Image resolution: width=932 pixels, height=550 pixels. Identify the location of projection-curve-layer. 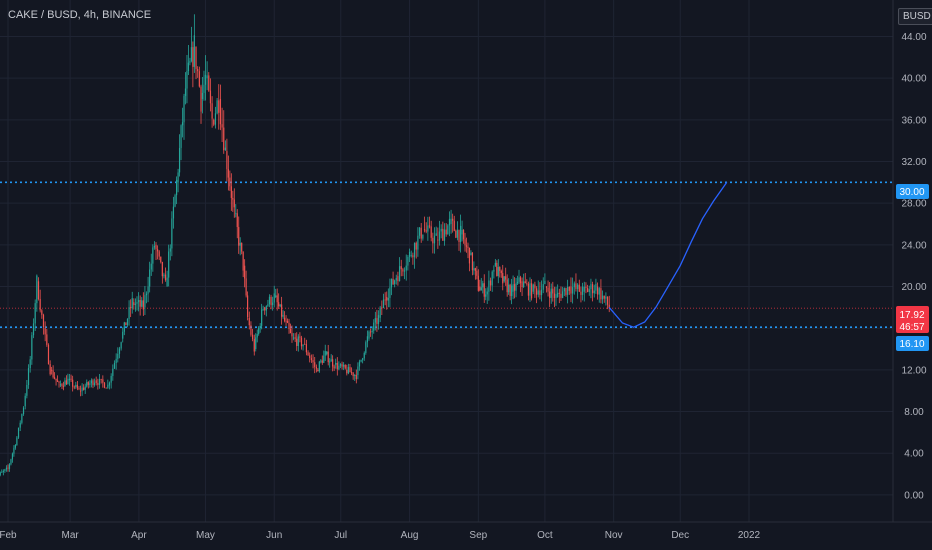
(668, 254).